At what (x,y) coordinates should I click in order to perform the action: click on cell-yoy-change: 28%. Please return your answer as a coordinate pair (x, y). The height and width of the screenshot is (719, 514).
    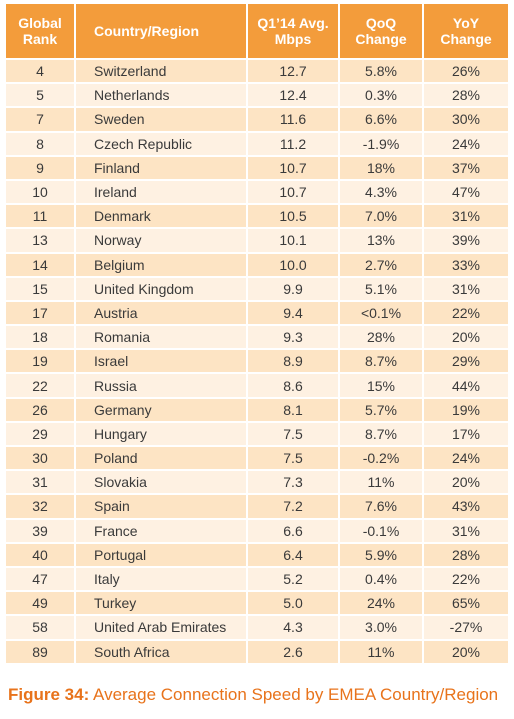
    Looking at the image, I should click on (466, 554).